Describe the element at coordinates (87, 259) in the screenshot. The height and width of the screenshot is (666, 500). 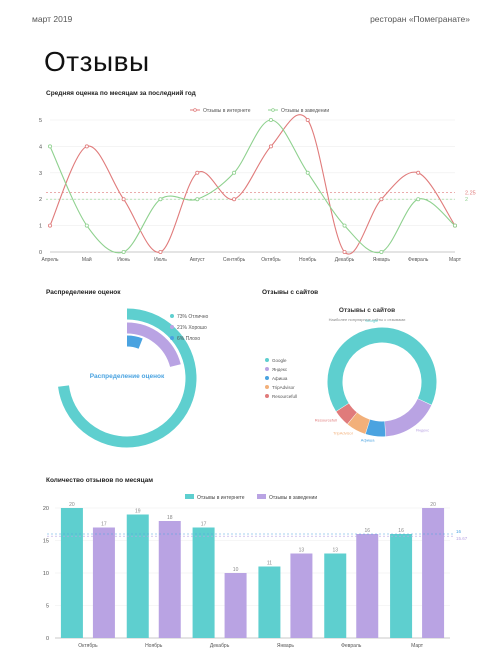
I see `x-tick-label: Май` at that location.